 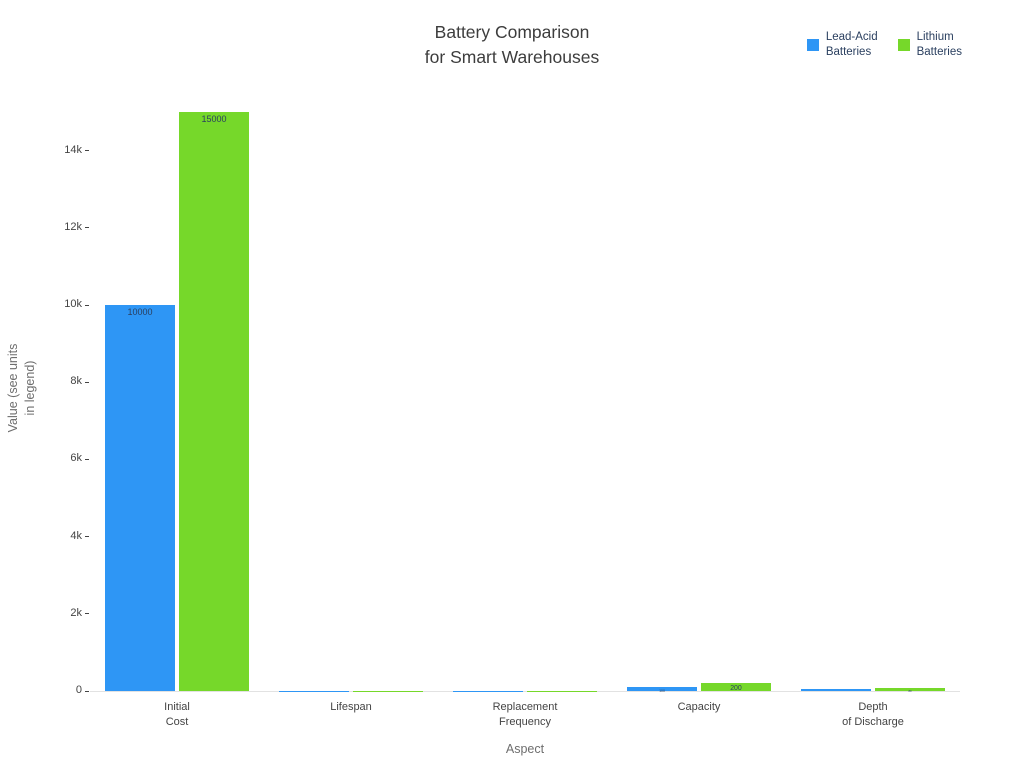 I want to click on lithium-swatch-icon, so click(x=903, y=45).